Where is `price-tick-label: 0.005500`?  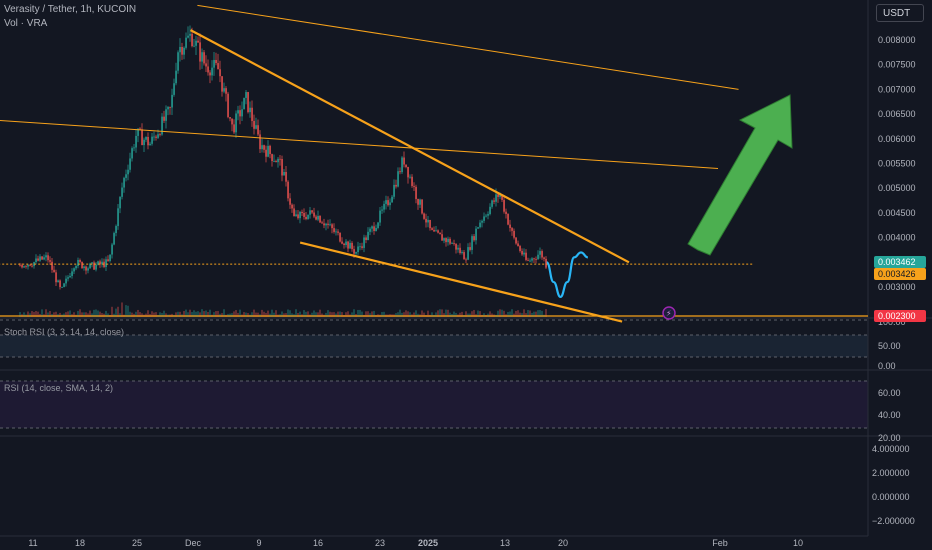 price-tick-label: 0.005500 is located at coordinates (897, 164).